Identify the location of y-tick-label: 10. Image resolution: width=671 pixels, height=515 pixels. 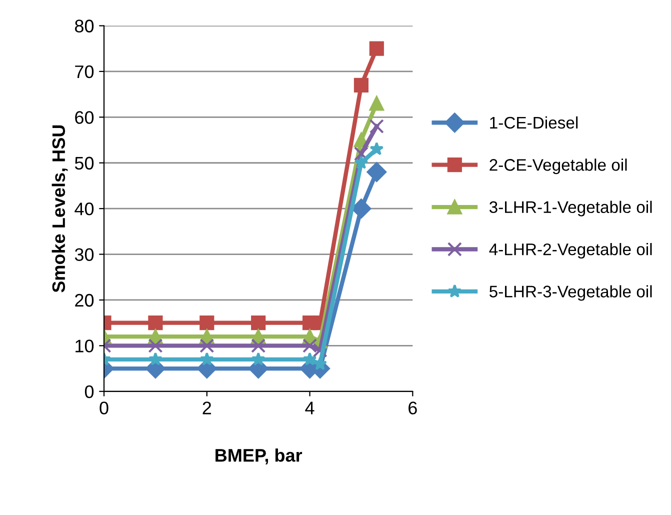
(85, 346).